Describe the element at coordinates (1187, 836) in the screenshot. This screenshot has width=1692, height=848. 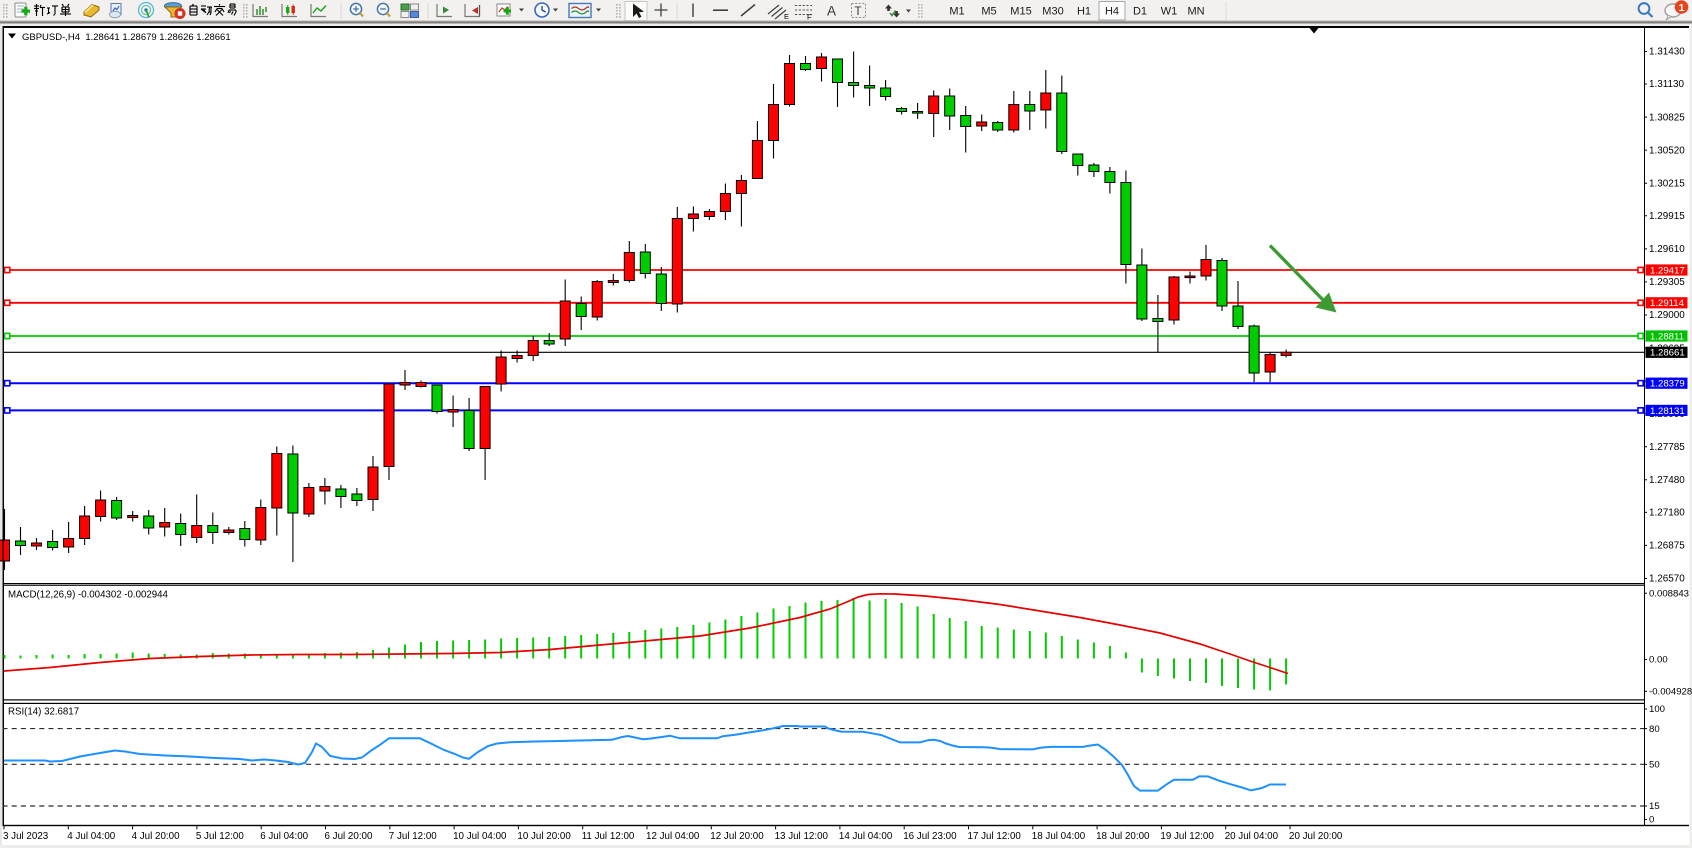
I see `svg-text: 19 Jul 12:00` at that location.